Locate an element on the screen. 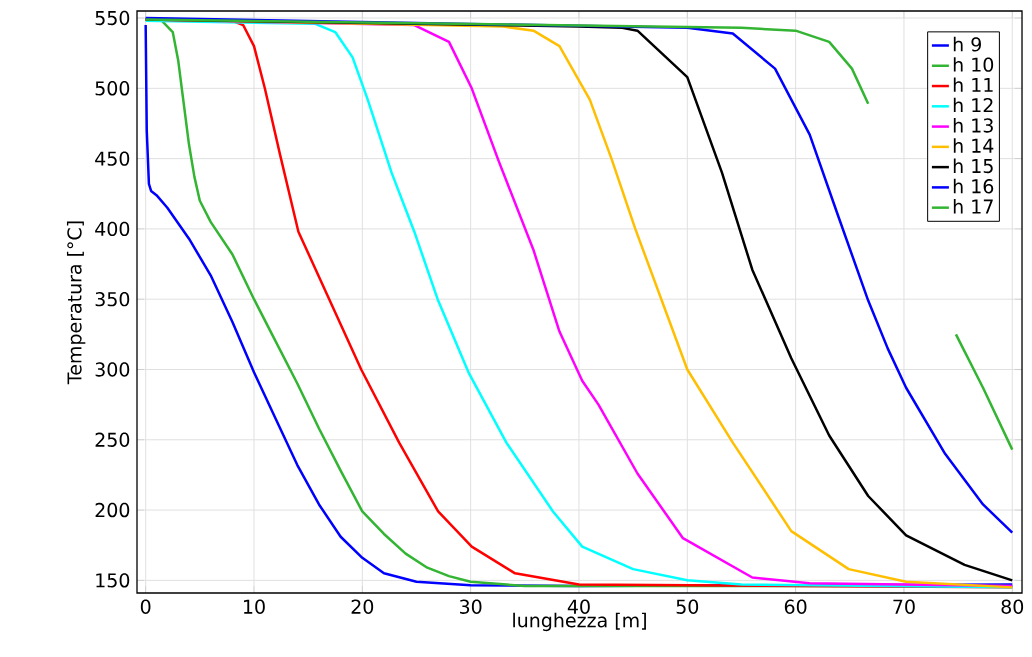 The height and width of the screenshot is (657, 1032). x-tick-label: 40 is located at coordinates (578, 606).